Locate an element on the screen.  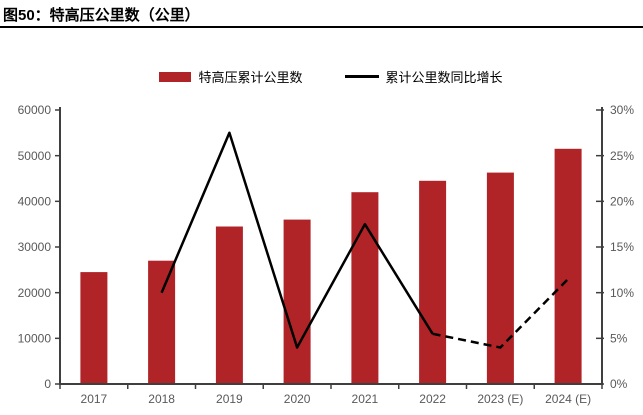
bar-2020 is located at coordinates (297, 301).